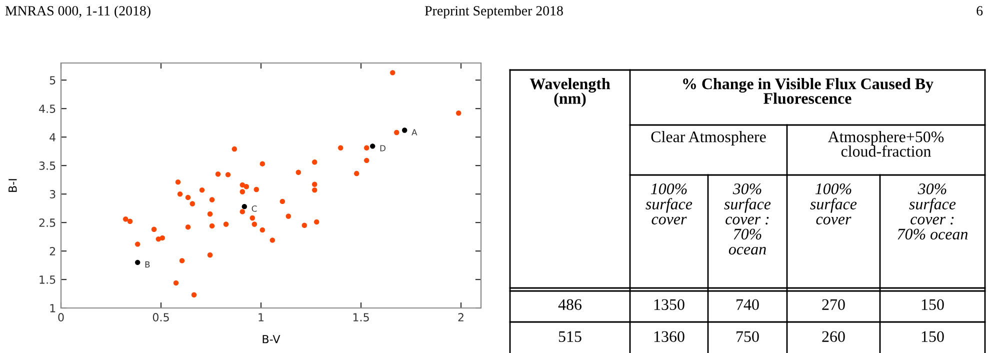  I want to click on text: Atmosphere+50% cloud-fraction, so click(886, 144).